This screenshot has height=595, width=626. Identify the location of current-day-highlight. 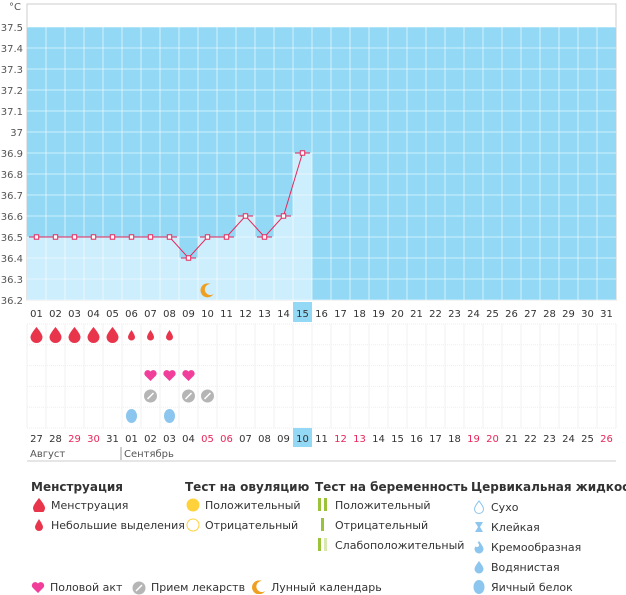
(302, 312).